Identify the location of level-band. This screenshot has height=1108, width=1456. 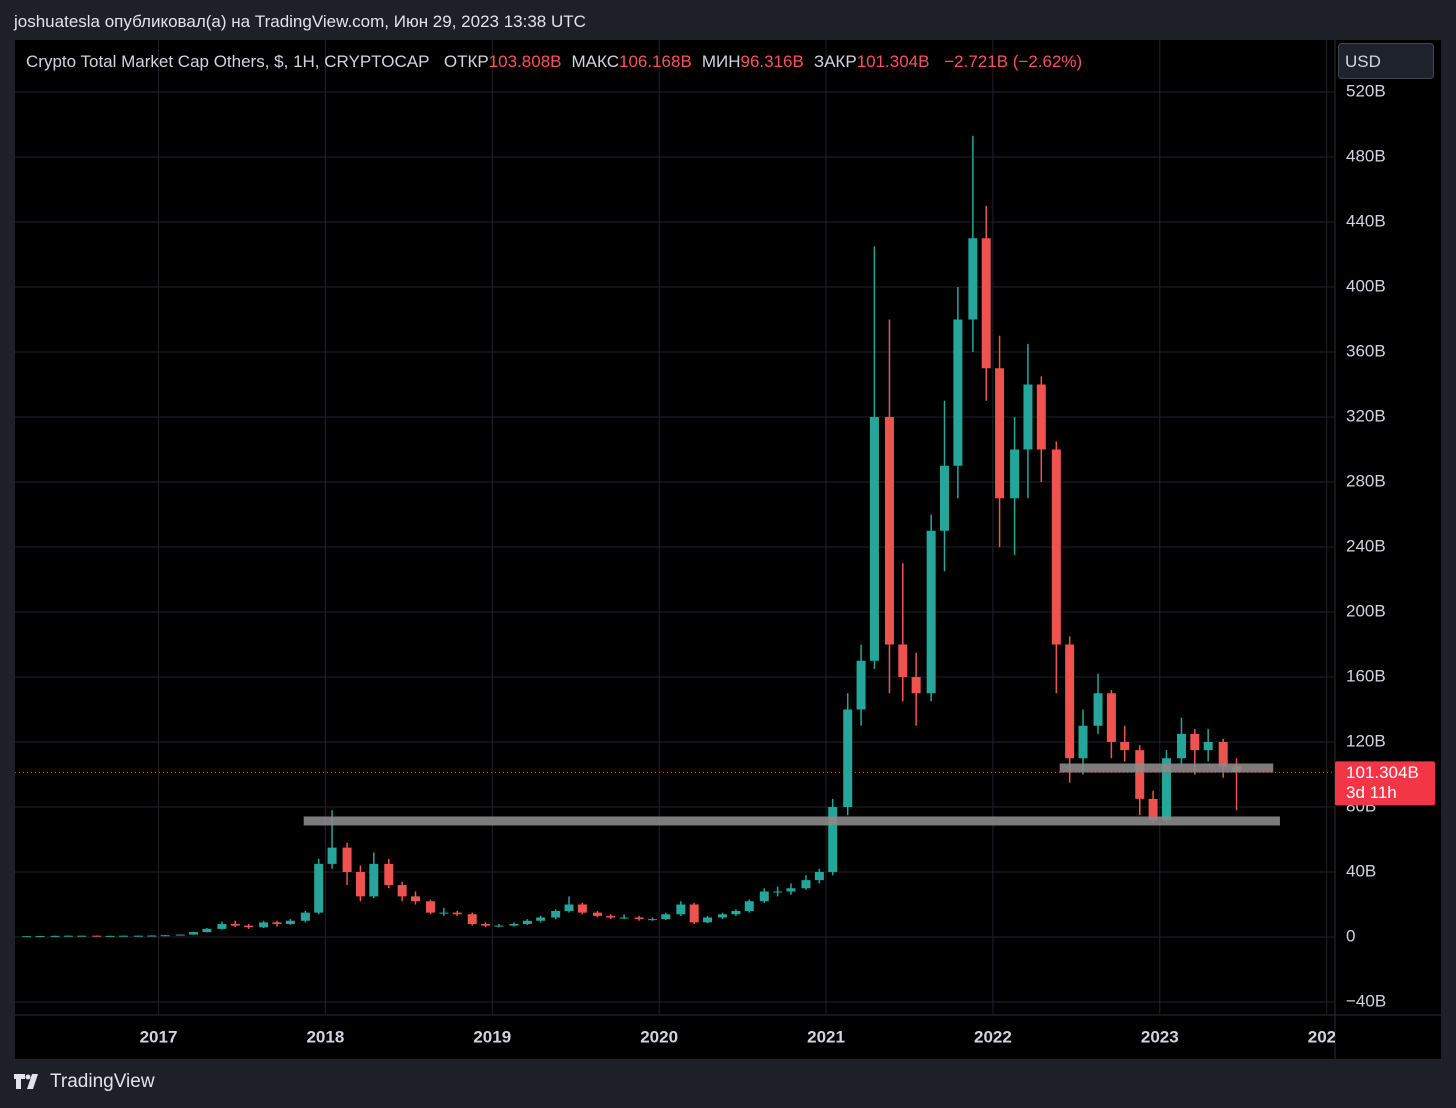
(791, 821).